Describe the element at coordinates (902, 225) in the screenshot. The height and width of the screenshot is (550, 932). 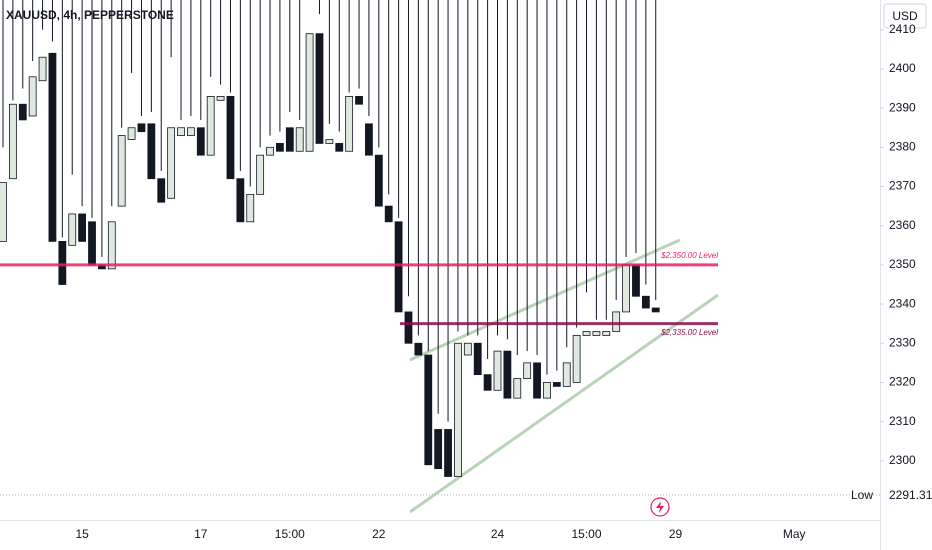
I see `y-tick-label: 2360` at that location.